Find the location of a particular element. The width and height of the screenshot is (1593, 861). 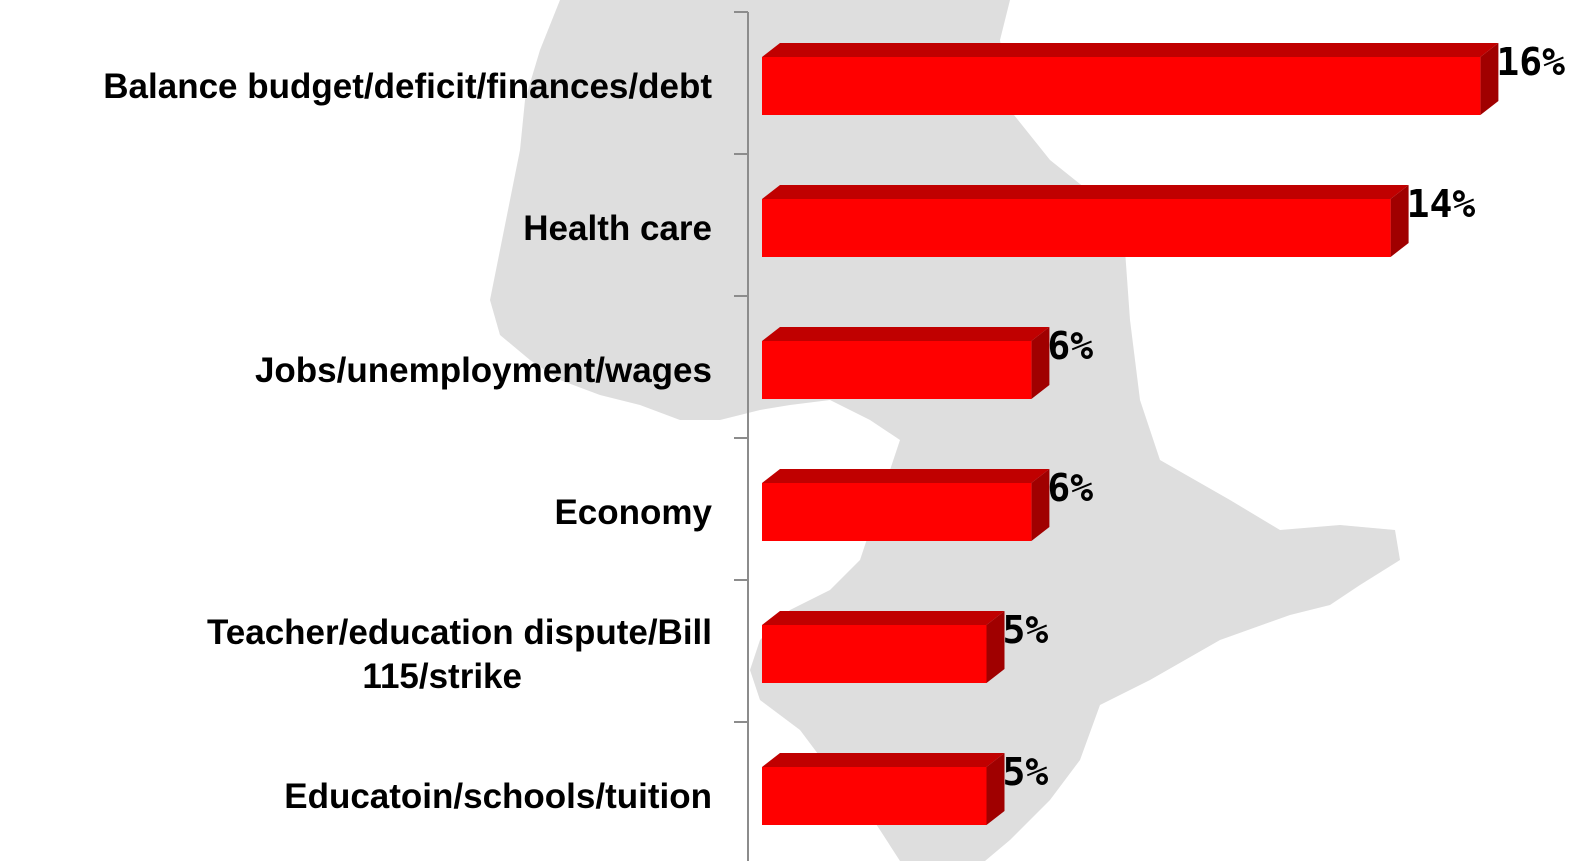

category-label-line: Health care is located at coordinates (617, 228).